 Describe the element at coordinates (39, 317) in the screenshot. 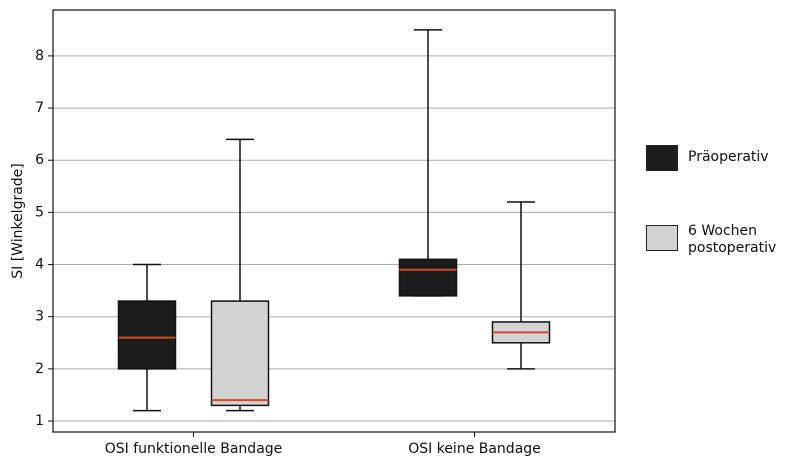

I see `y-tick-label: 3` at that location.